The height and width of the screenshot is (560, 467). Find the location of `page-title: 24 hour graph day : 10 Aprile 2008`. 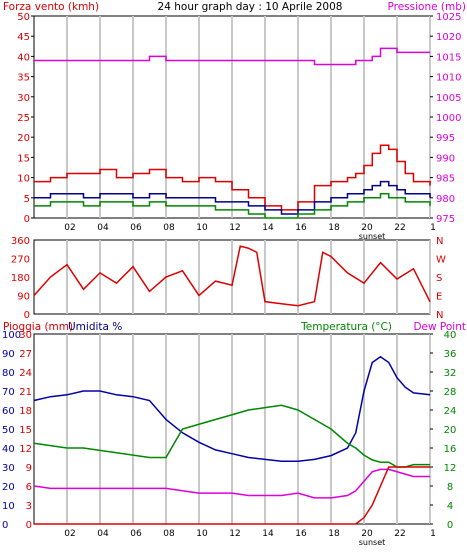

page-title: 24 hour graph day : 10 Aprile 2008 is located at coordinates (250, 7).